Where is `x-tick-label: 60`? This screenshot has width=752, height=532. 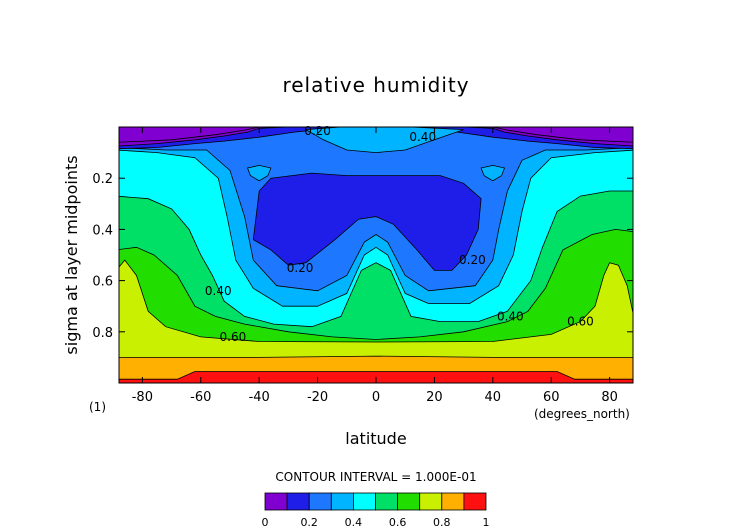
x-tick-label: 60 is located at coordinates (551, 397).